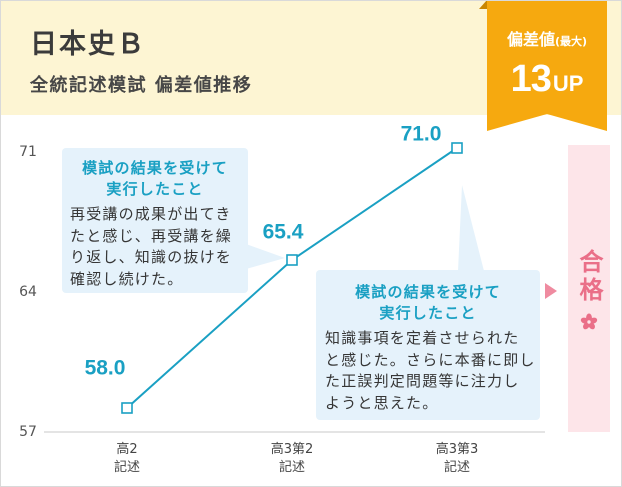  Describe the element at coordinates (283, 232) in the screenshot. I see `data-label: 65.4` at that location.